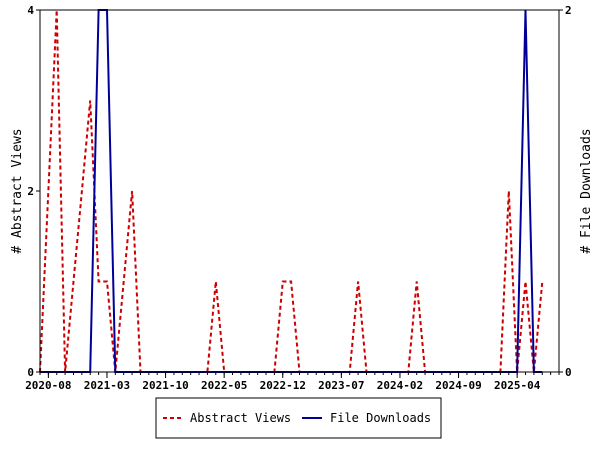 The width and height of the screenshot is (600, 450). Describe the element at coordinates (458, 385) in the screenshot. I see `x-tick-label: 2024-09` at that location.